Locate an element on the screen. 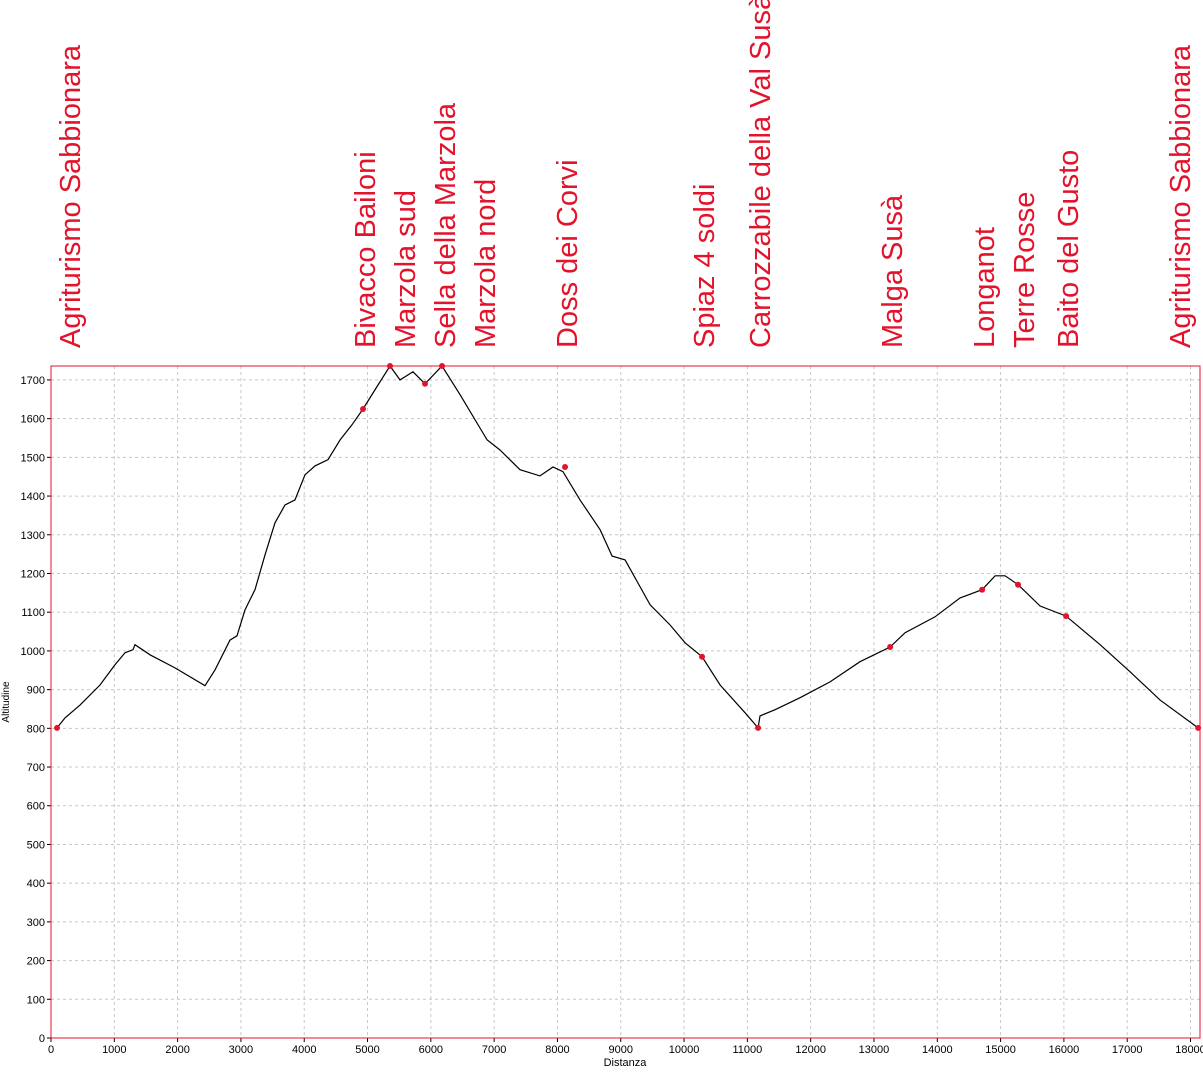 The width and height of the screenshot is (1203, 1073). y-tick-label: 500 is located at coordinates (36, 845).